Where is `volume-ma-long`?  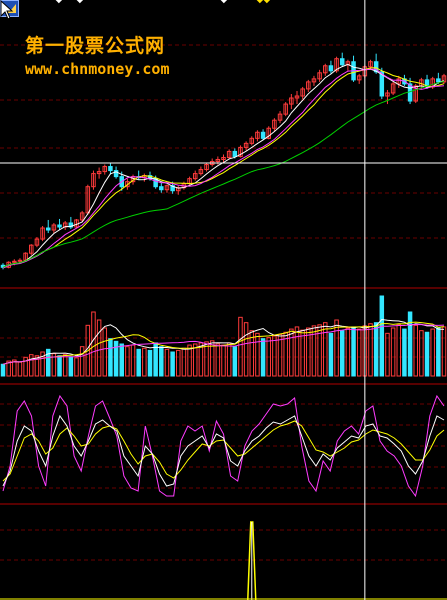 volume-ma-long is located at coordinates (223, 344).